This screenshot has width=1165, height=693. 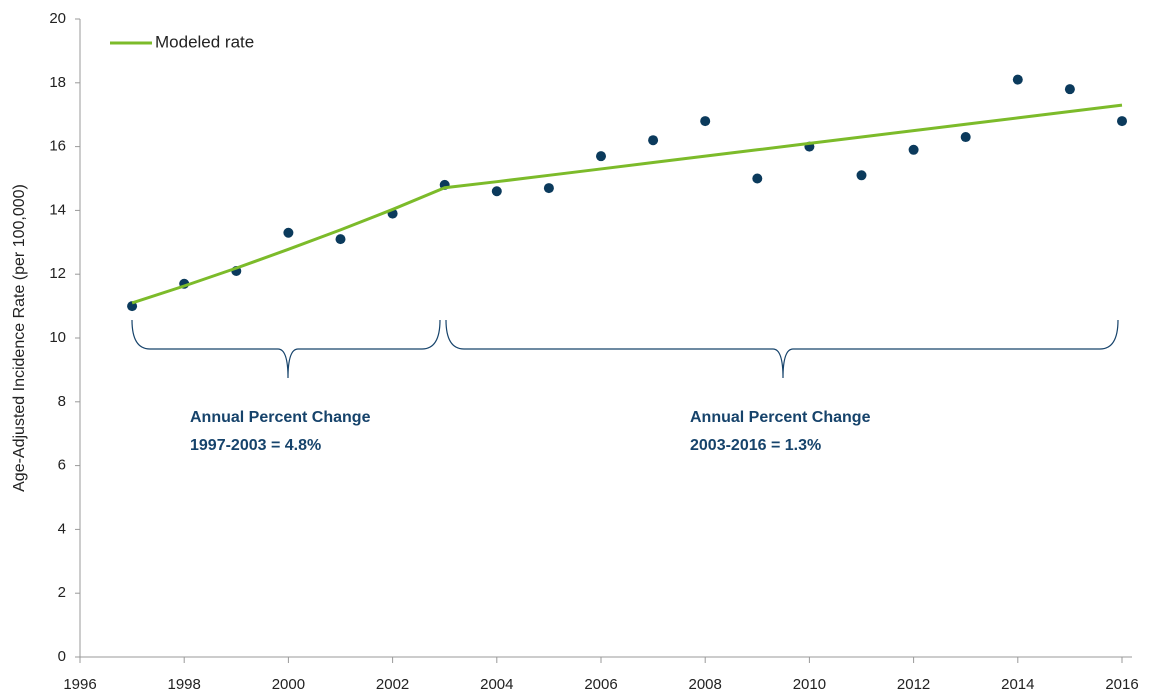 I want to click on y-tick-label: 14, so click(x=57, y=209).